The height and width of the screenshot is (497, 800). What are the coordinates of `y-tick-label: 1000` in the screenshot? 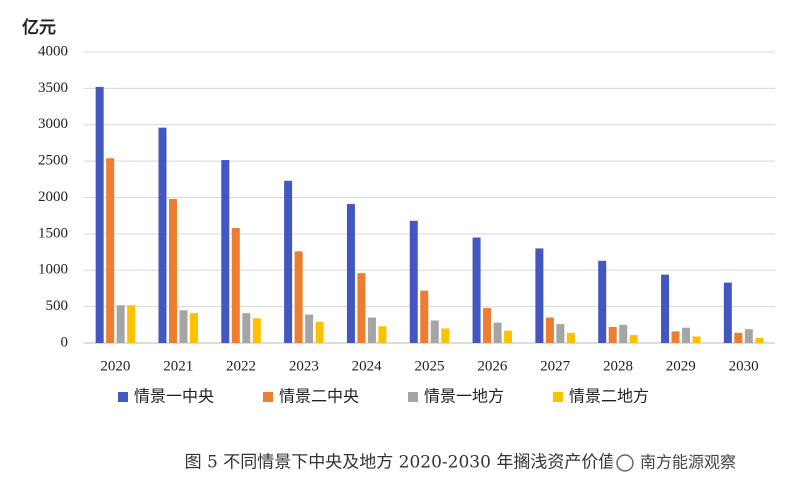 It's located at (53, 270).